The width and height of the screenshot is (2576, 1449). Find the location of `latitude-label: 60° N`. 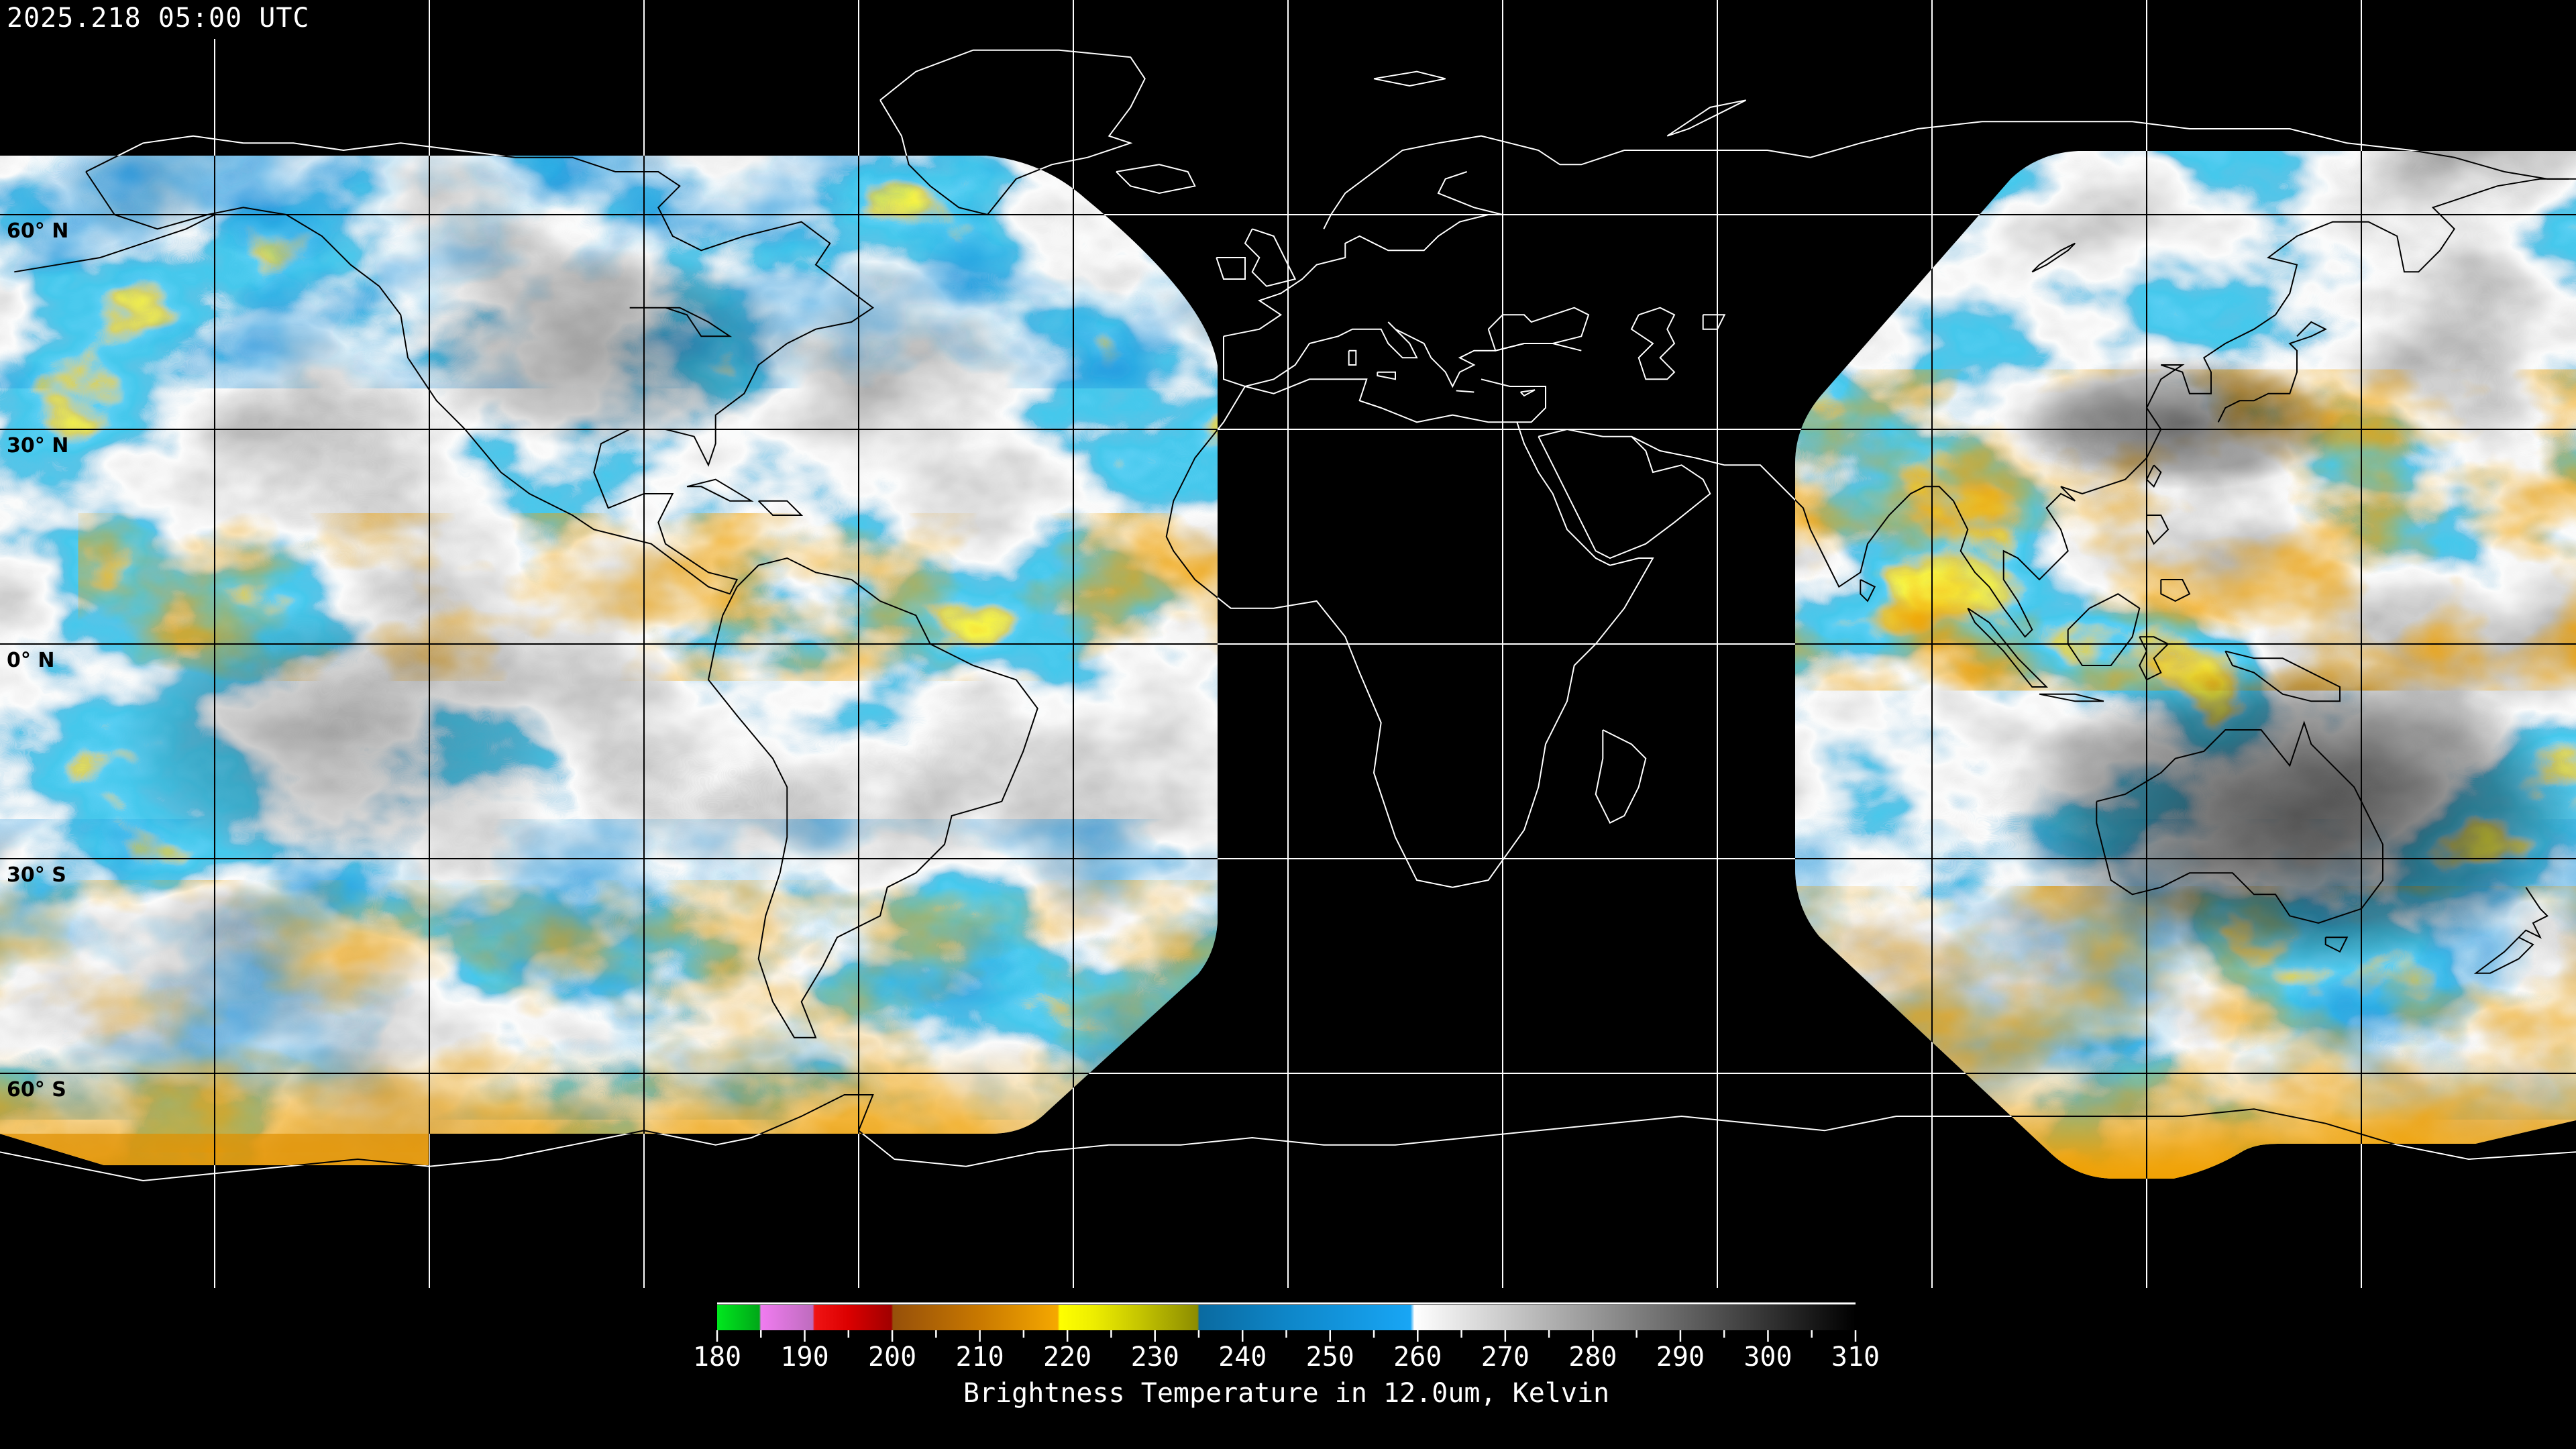

latitude-label: 60° N is located at coordinates (37, 231).